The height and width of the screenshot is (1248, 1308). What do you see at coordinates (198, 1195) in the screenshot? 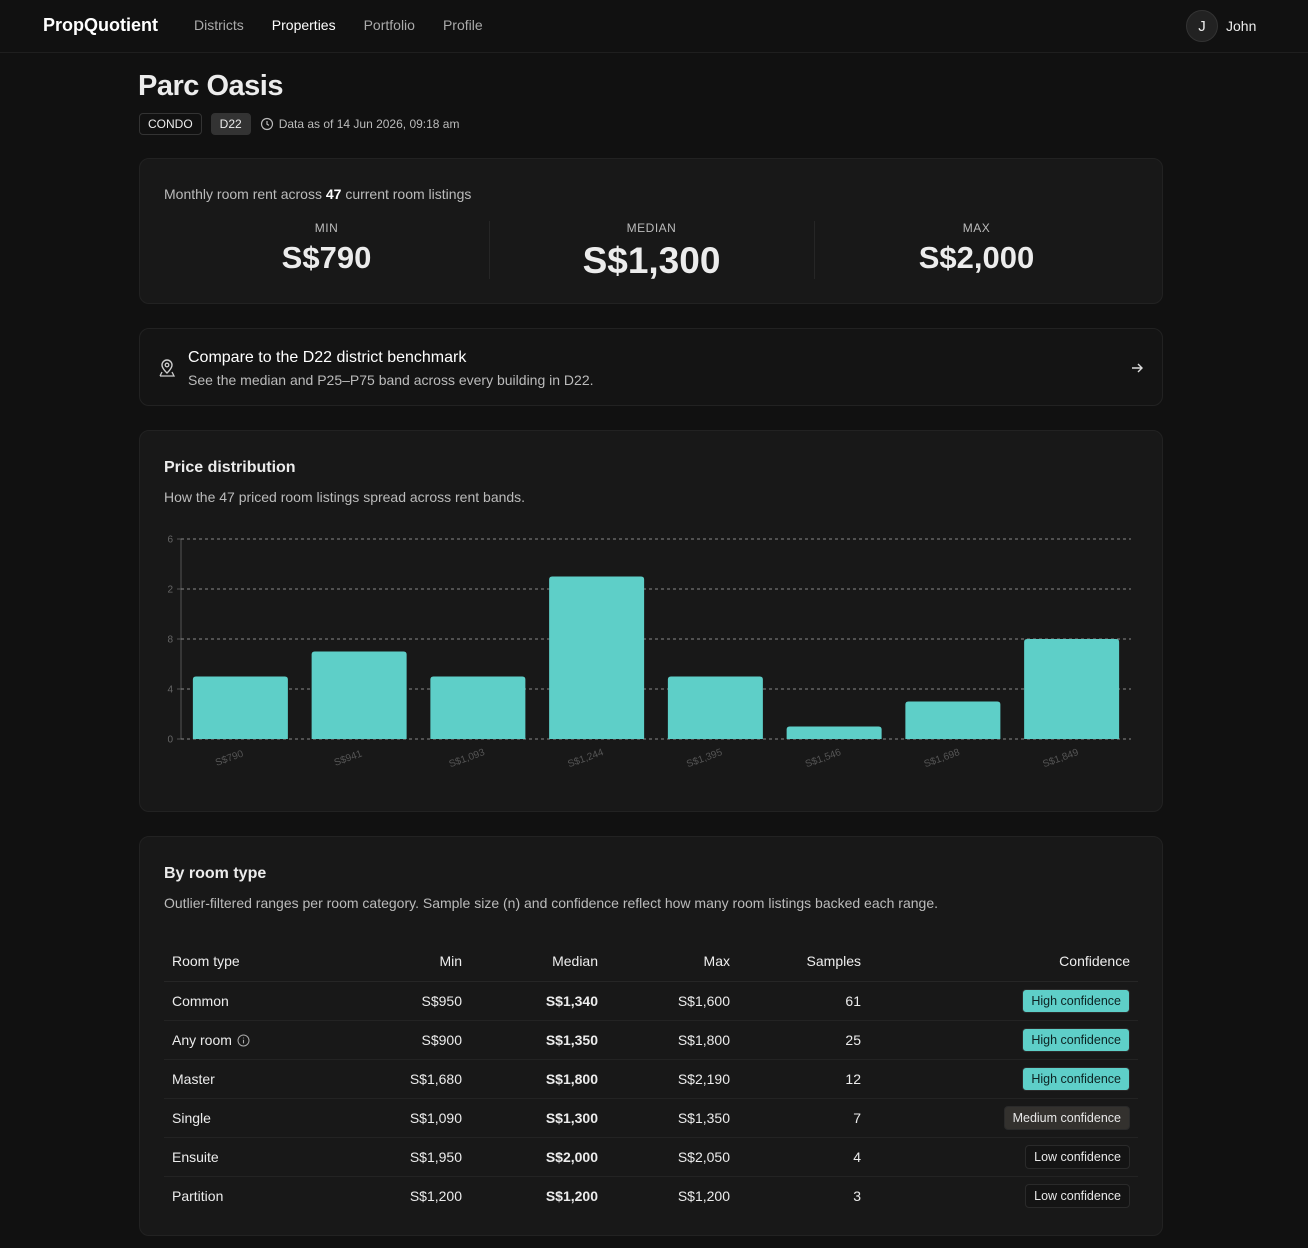
I see `cell-text: Partition` at bounding box center [198, 1195].